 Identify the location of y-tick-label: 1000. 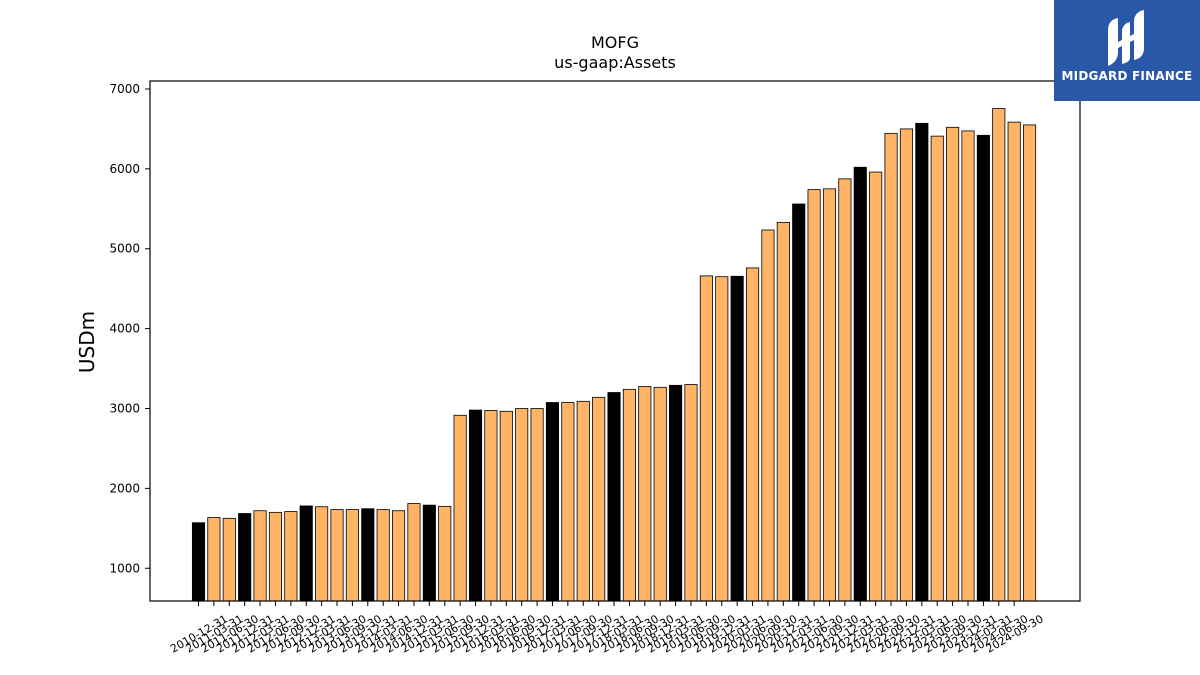
(124, 568).